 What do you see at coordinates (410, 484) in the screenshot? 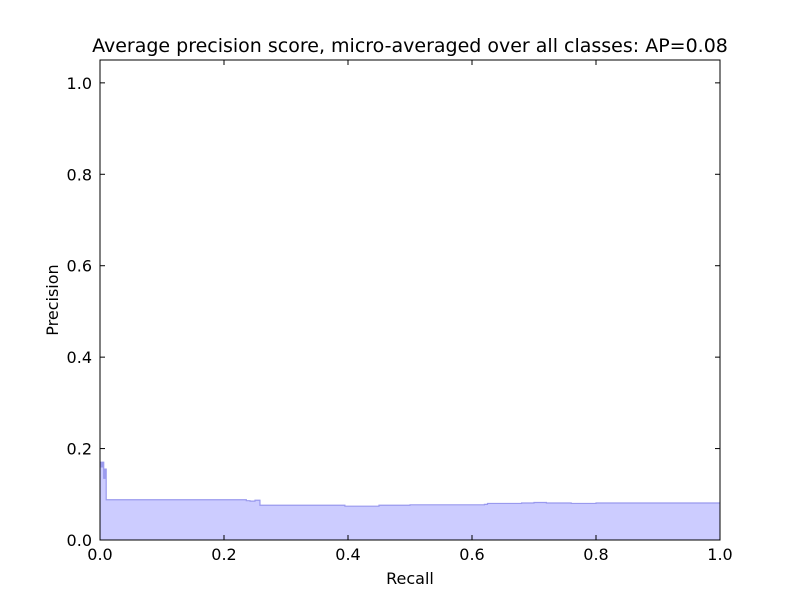
I see `precision-recall-line` at bounding box center [410, 484].